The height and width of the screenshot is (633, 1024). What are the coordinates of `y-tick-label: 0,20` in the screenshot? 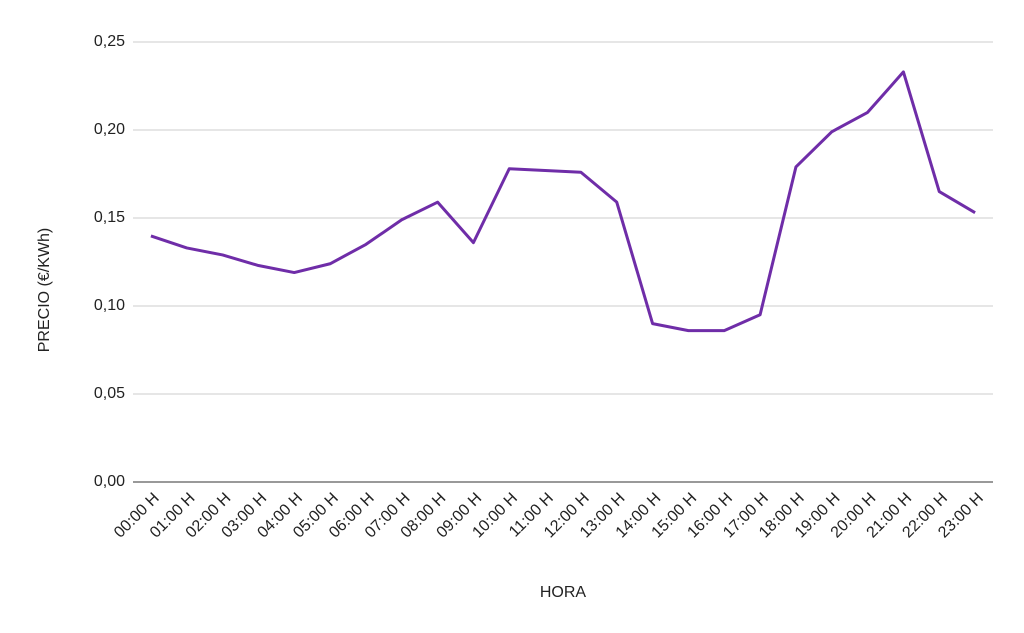 It's located at (109, 129).